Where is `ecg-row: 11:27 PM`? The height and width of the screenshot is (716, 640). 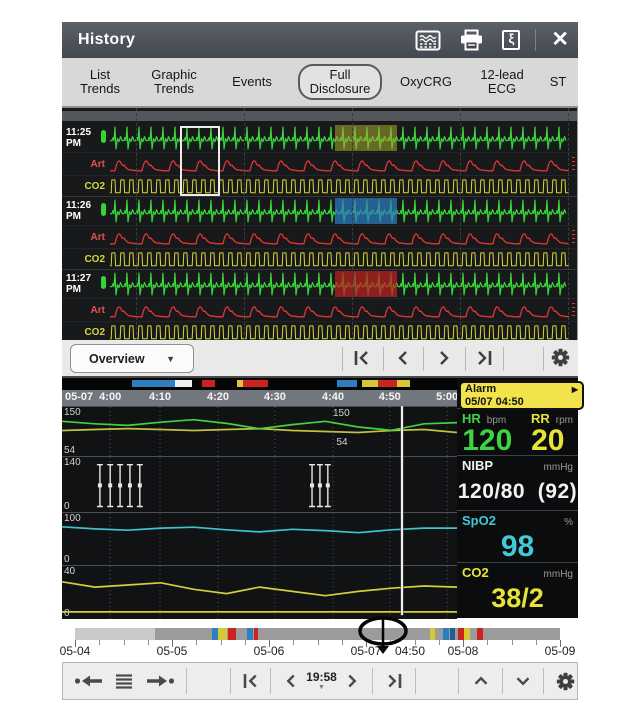 ecg-row: 11:27 PM is located at coordinates (319, 284).